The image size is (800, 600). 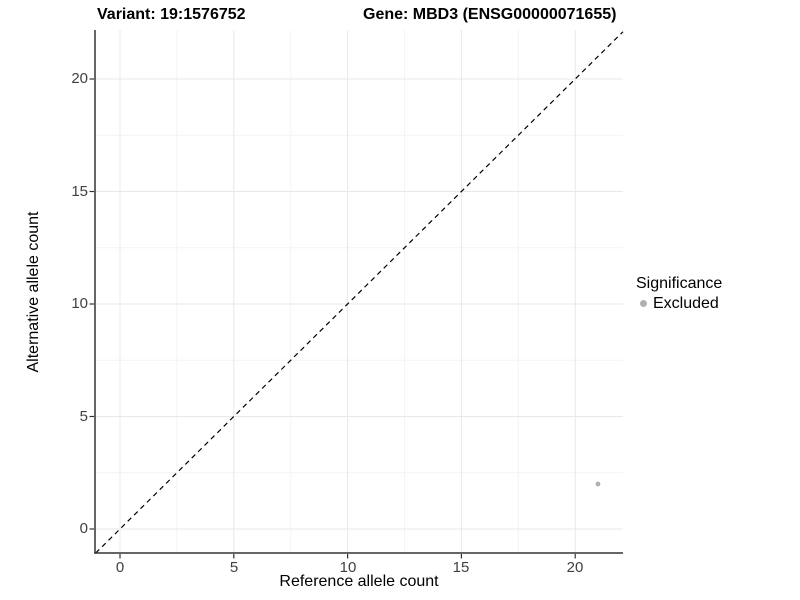 What do you see at coordinates (234, 567) in the screenshot?
I see `x-tick-label-5: 5` at bounding box center [234, 567].